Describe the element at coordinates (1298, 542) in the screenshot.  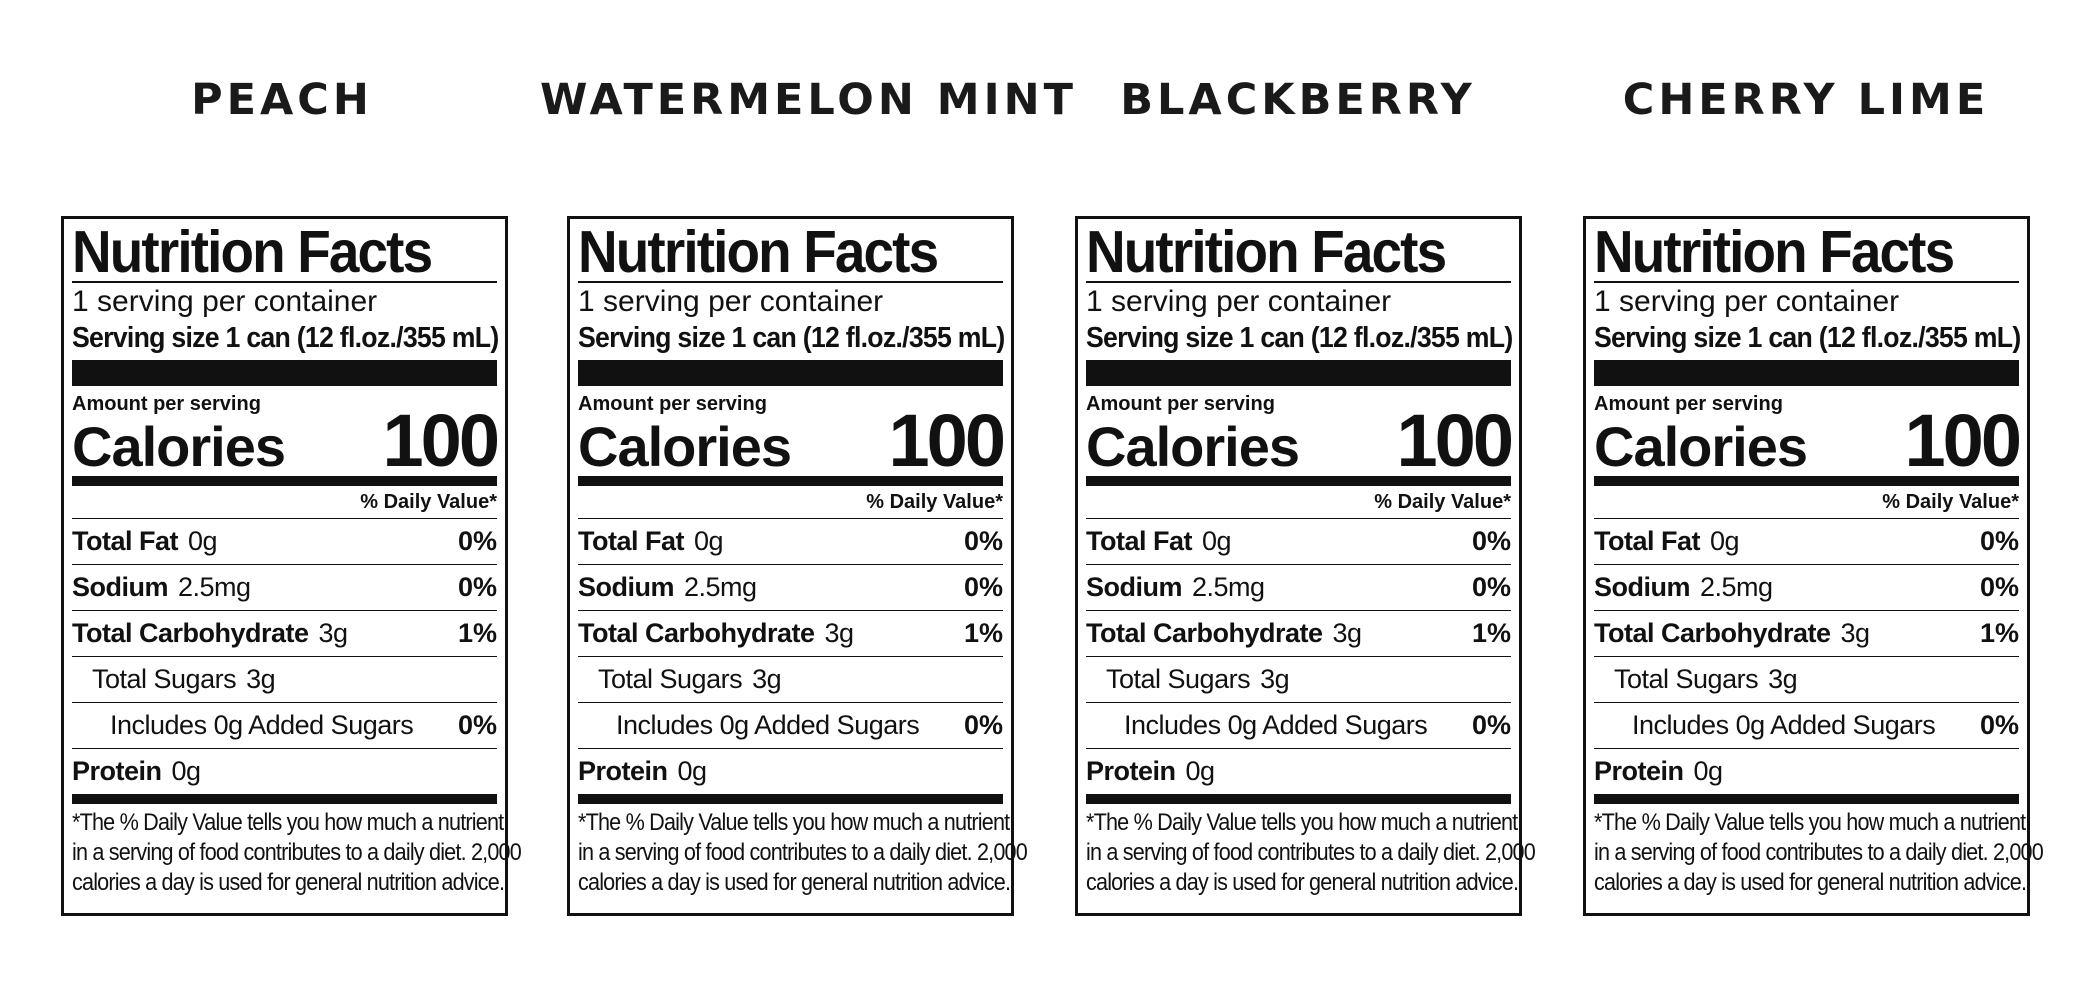
I see `nutrient-row-total-fat: Total Fat 0g 0%` at that location.